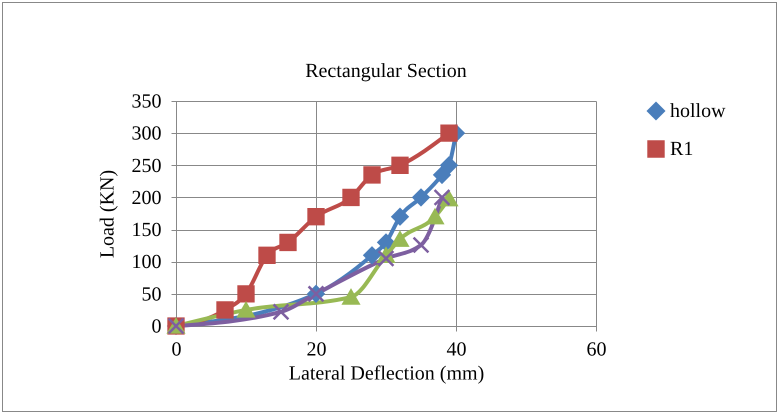 The width and height of the screenshot is (783, 418). I want to click on x-tick-label: 0, so click(177, 349).